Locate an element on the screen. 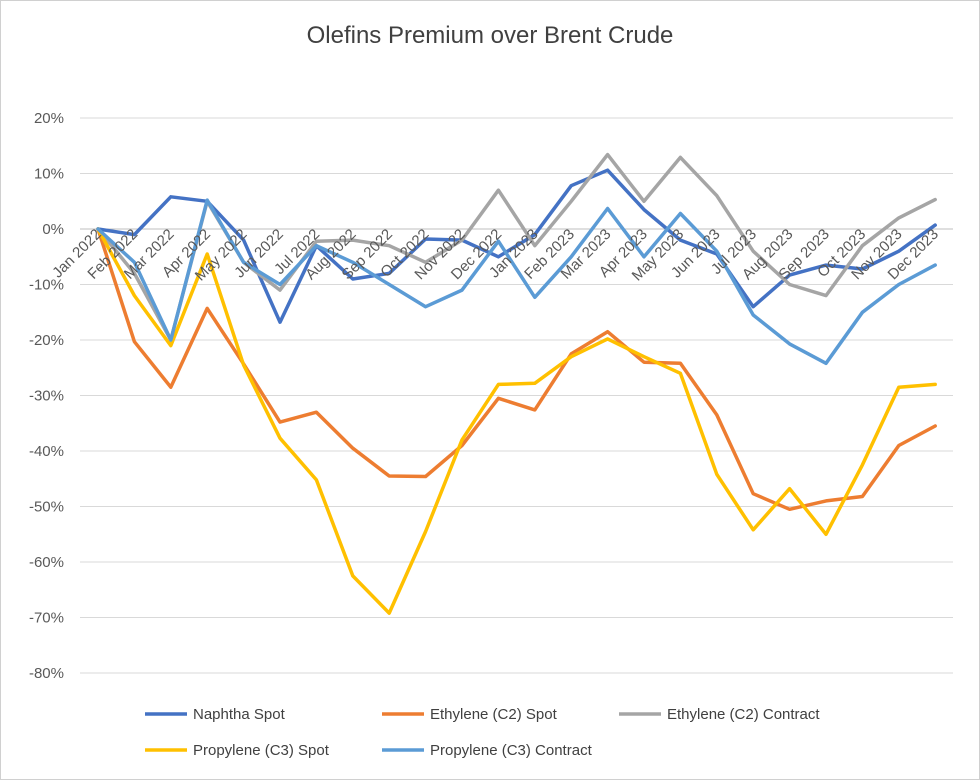 The image size is (980, 780). legend-item: Propylene (C3) Contract is located at coordinates (487, 750).